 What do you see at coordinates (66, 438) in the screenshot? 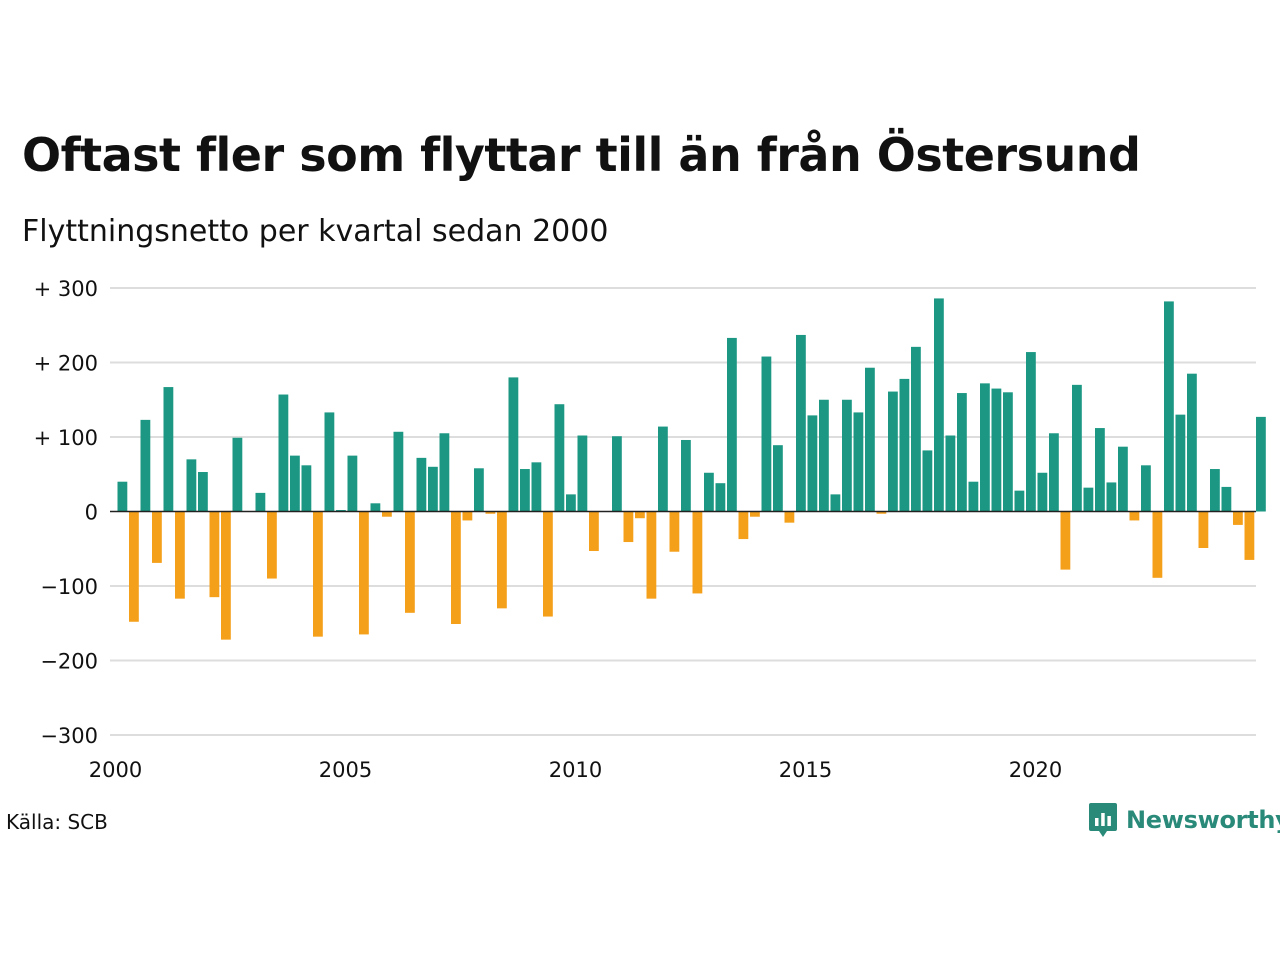
I see `y-tick-label: + 100` at bounding box center [66, 438].